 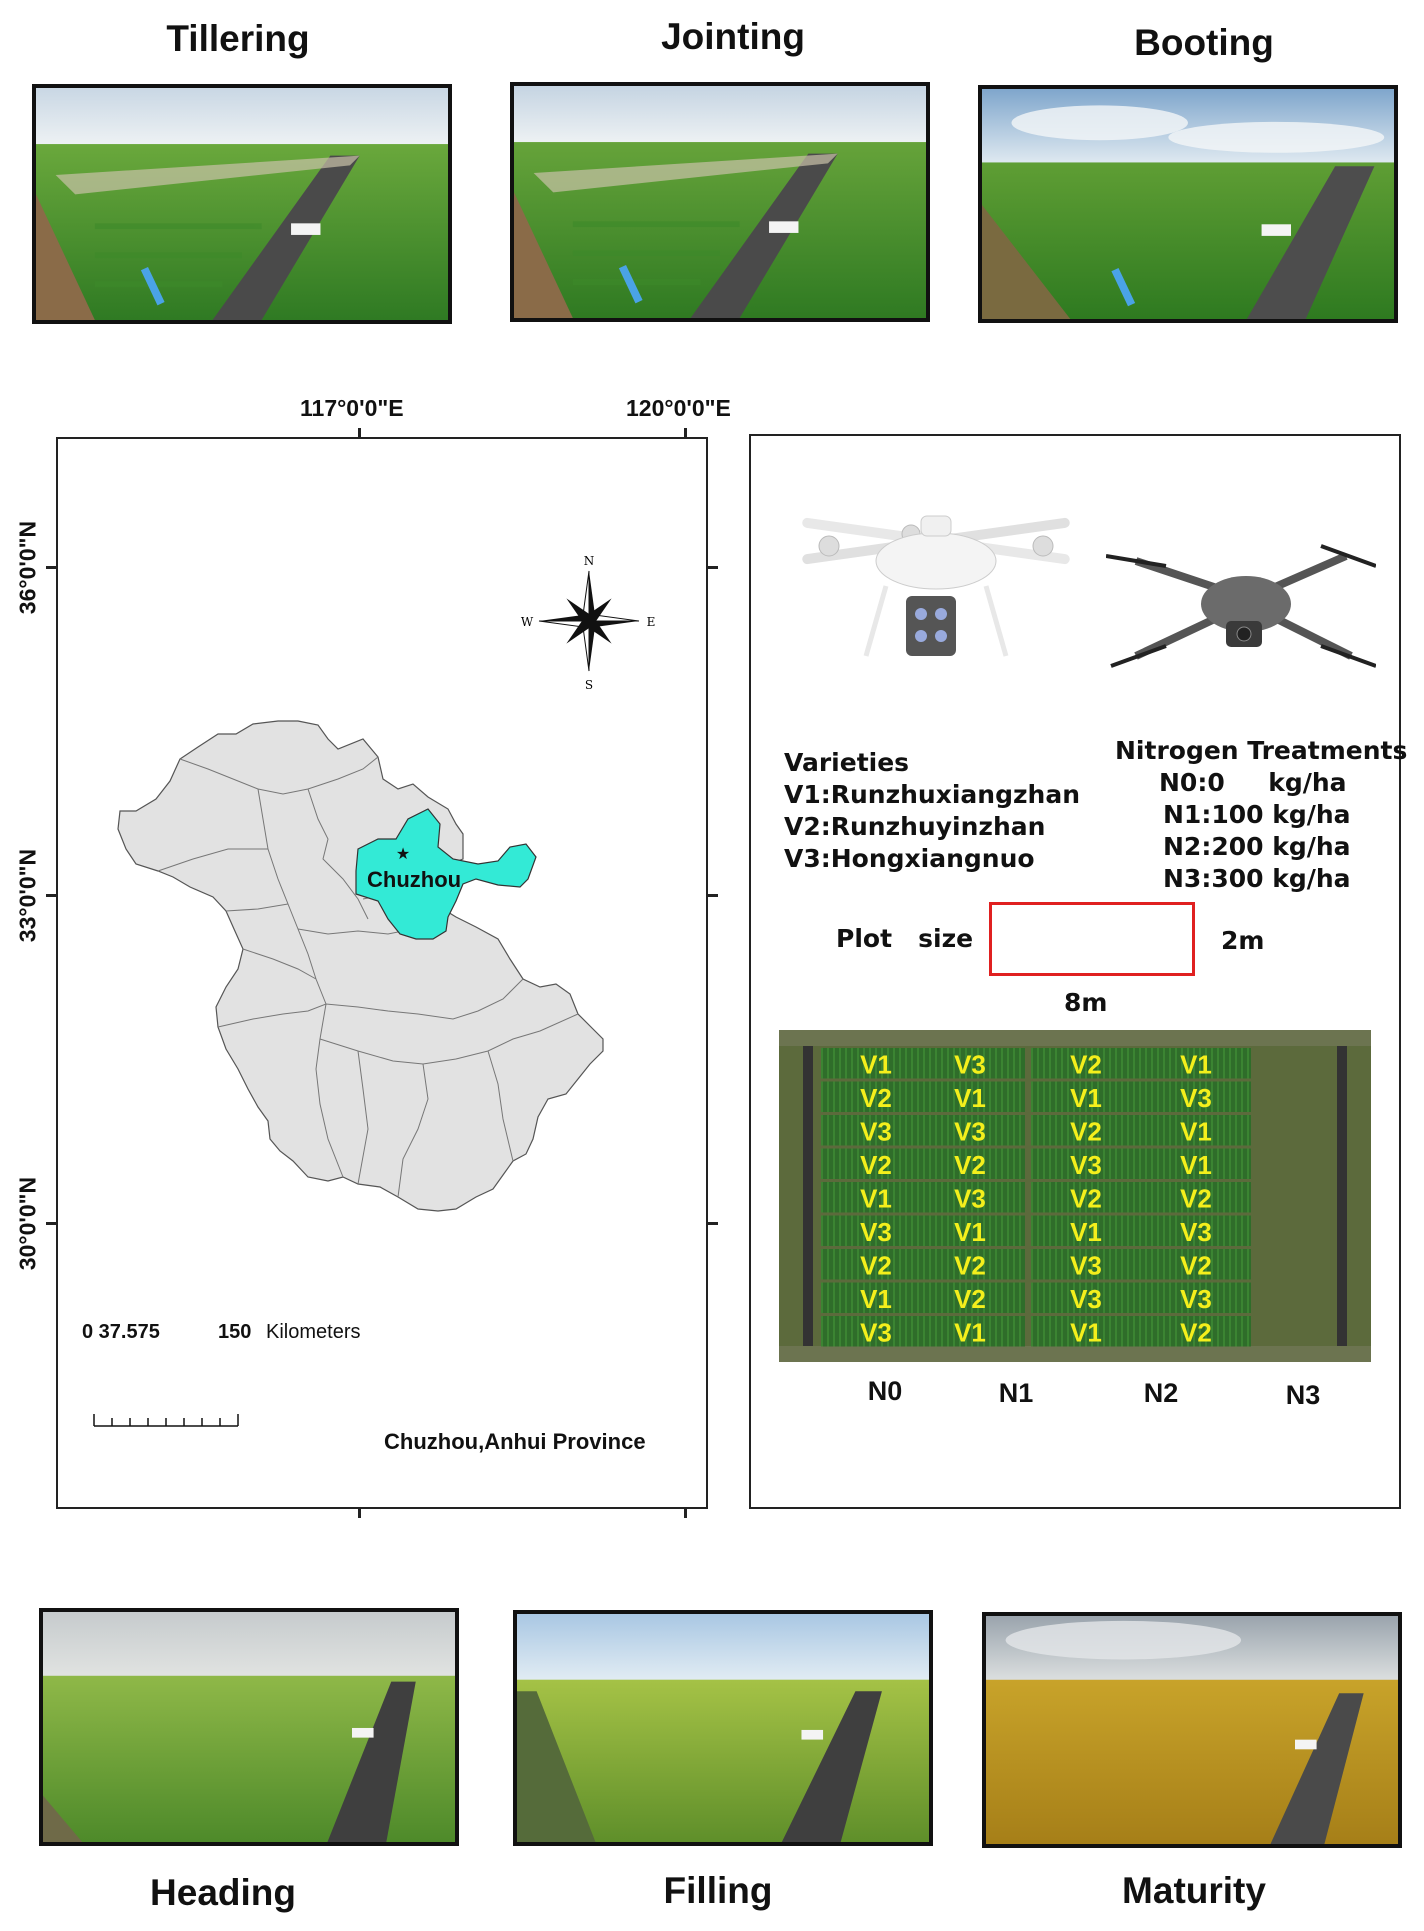 What do you see at coordinates (515, 1441) in the screenshot?
I see `map-caption: Chuzhou,Anhui Province` at bounding box center [515, 1441].